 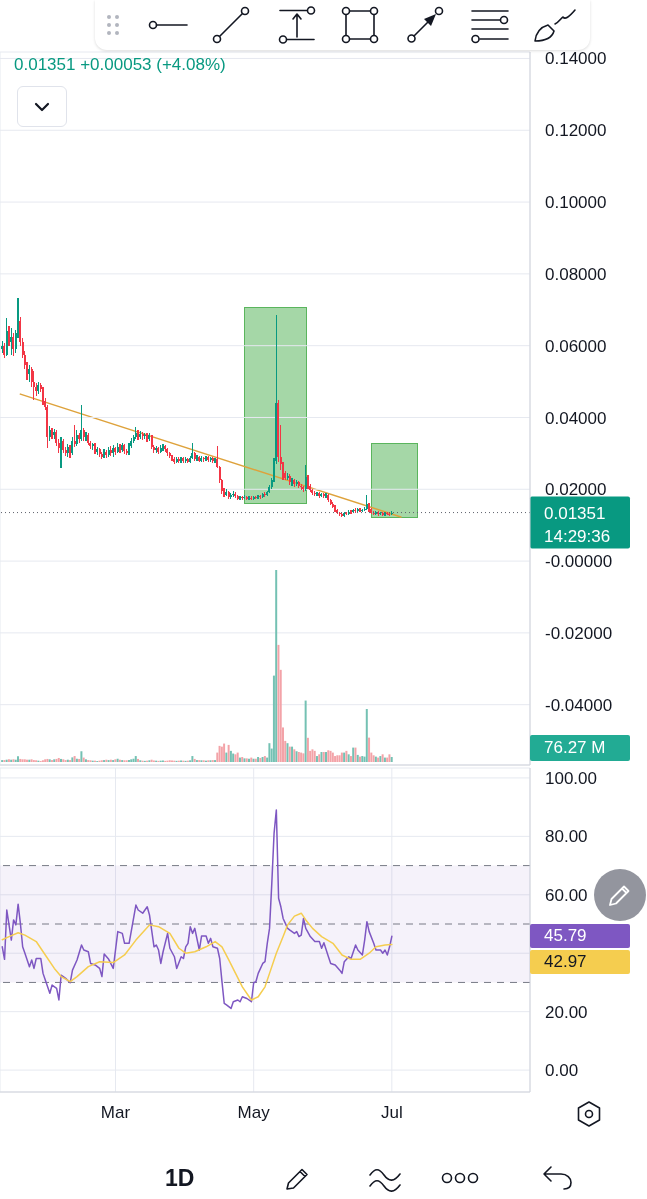 What do you see at coordinates (571, 778) in the screenshot?
I see `y-tick-label: 100.00` at bounding box center [571, 778].